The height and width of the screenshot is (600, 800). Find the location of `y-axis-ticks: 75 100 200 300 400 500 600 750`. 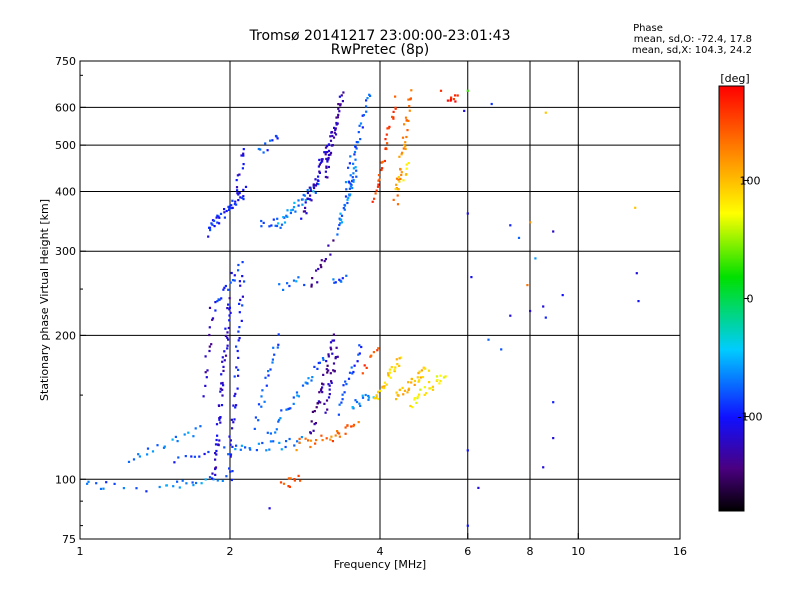

y-axis-ticks: 75 100 200 300 400 500 600 750 is located at coordinates (70, 300).